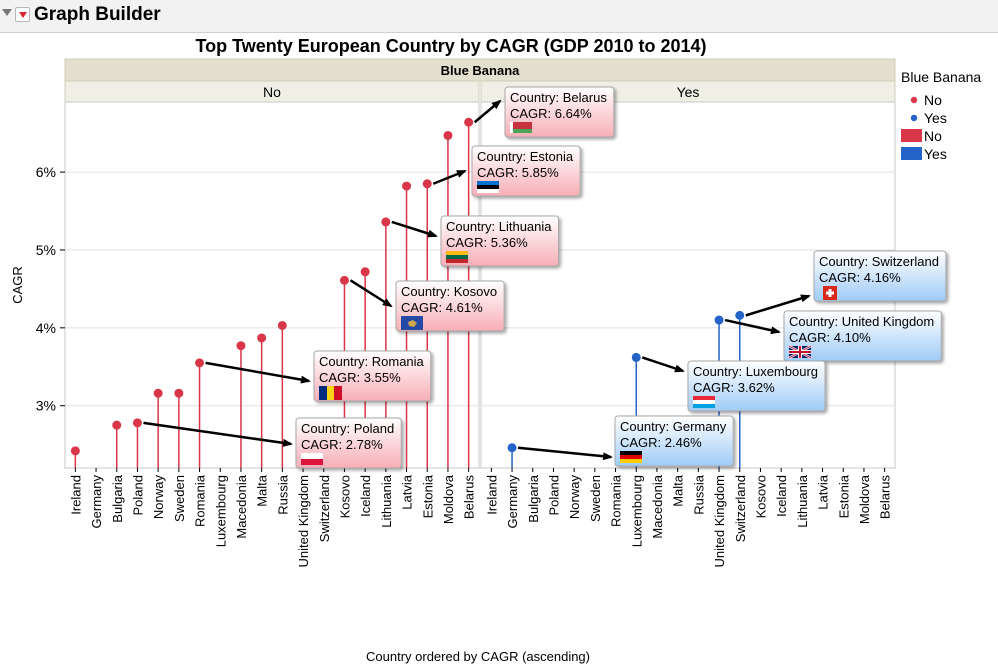 The height and width of the screenshot is (666, 998). I want to click on x-tick-label: Germany, so click(512, 502).